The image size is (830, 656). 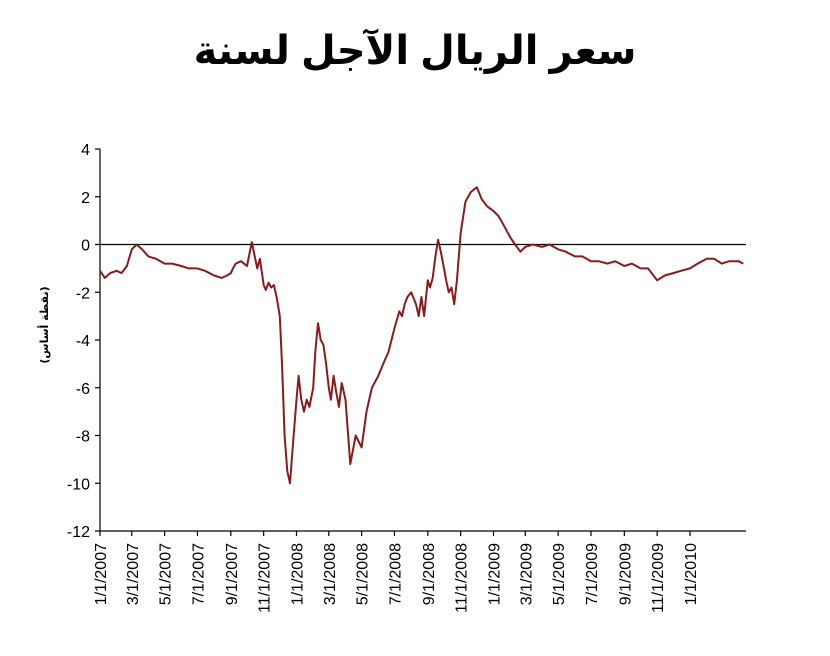 I want to click on x-tick-label: 7/1/2009, so click(x=592, y=574).